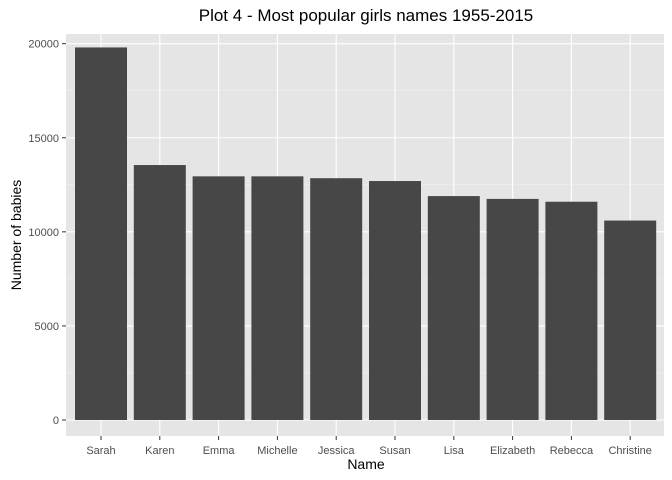 This screenshot has width=672, height=480. Describe the element at coordinates (16, 235) in the screenshot. I see `y-axis-title: Number of babies` at that location.